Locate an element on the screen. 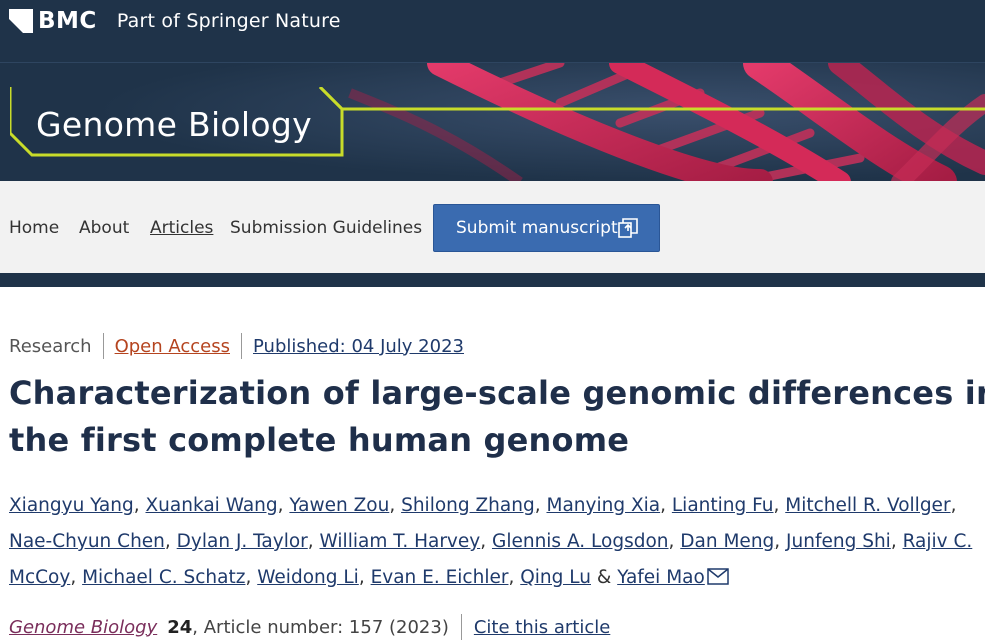 This screenshot has height=644, width=985. author-link: Xuankai Wang is located at coordinates (211, 505).